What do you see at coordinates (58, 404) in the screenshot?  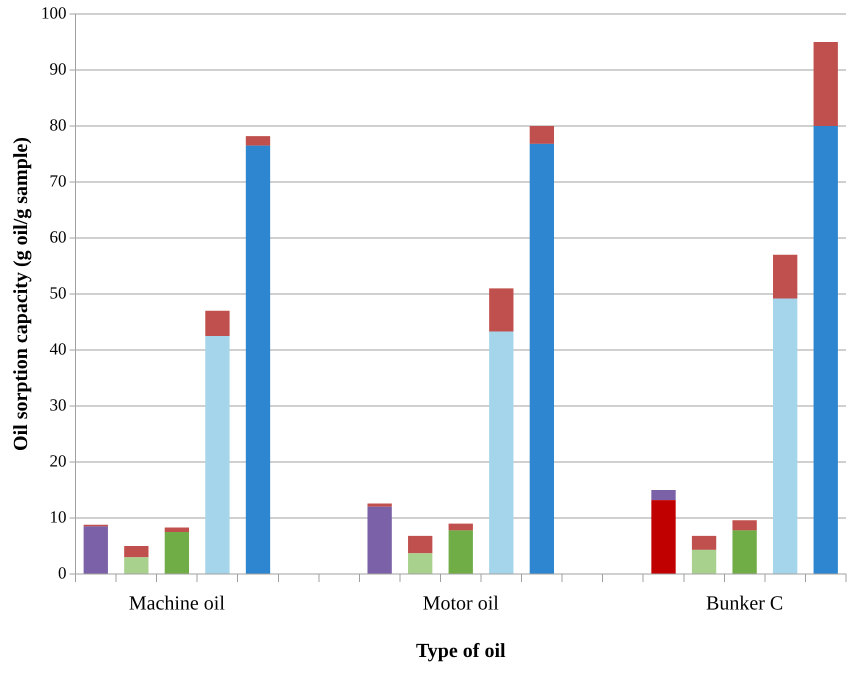 I see `y-tick-label: 30` at bounding box center [58, 404].